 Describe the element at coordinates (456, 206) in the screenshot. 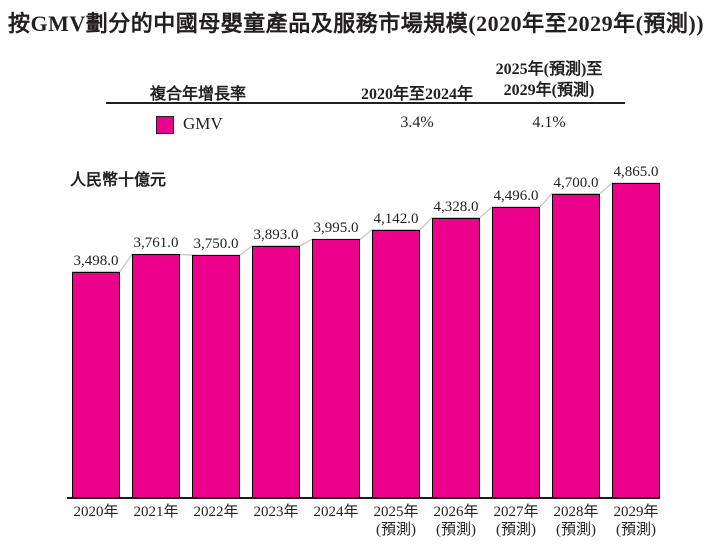

I see `bar-value-label-2026: 4,328.0` at that location.